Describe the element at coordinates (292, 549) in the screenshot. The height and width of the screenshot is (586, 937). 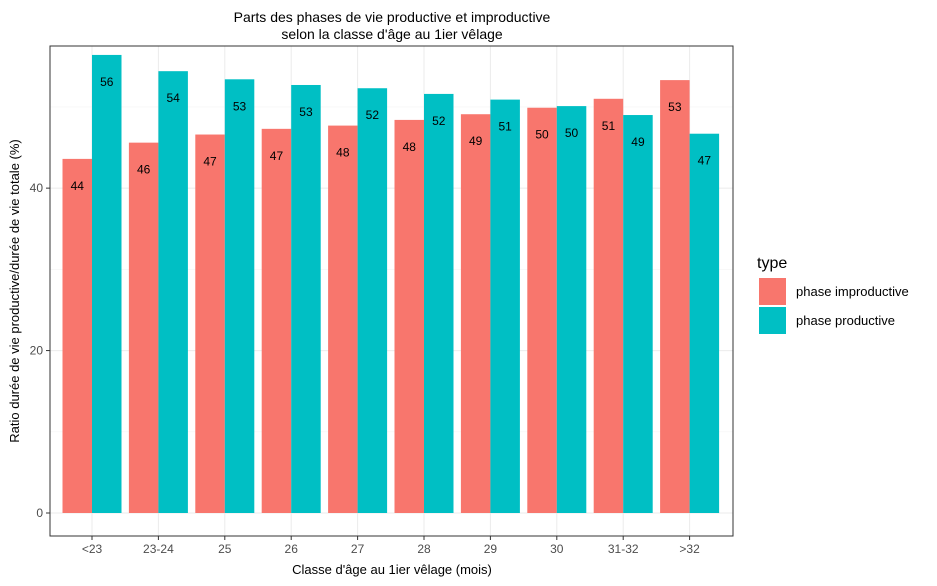
I see `x-tick-label: 26` at that location.